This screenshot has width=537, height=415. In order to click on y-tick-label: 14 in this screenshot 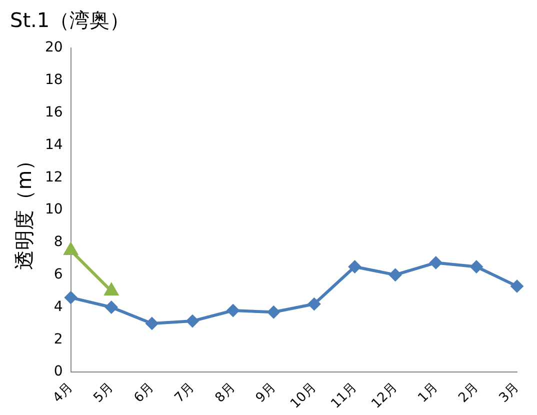, I will do `click(53, 144)`.